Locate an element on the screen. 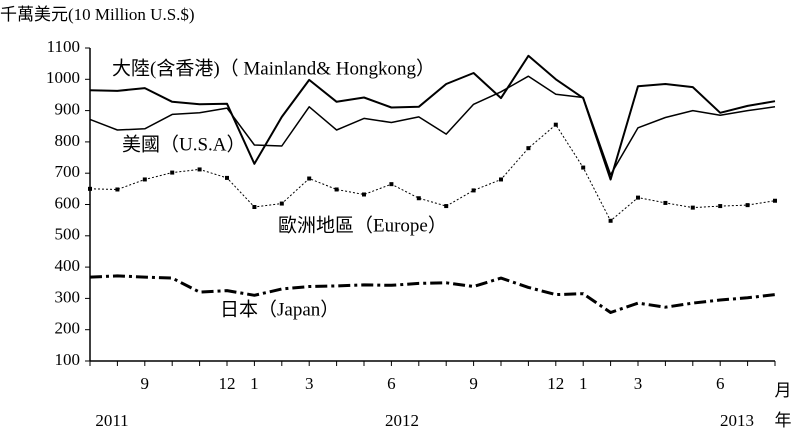 This screenshot has width=793, height=435. x-unit-label: 月 is located at coordinates (783, 390).